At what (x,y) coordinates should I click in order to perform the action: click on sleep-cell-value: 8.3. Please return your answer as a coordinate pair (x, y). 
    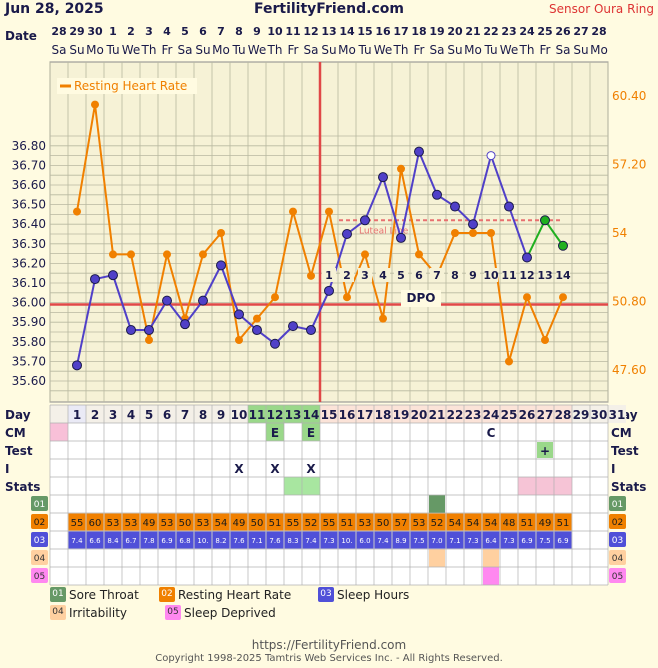
    Looking at the image, I should click on (292, 541).